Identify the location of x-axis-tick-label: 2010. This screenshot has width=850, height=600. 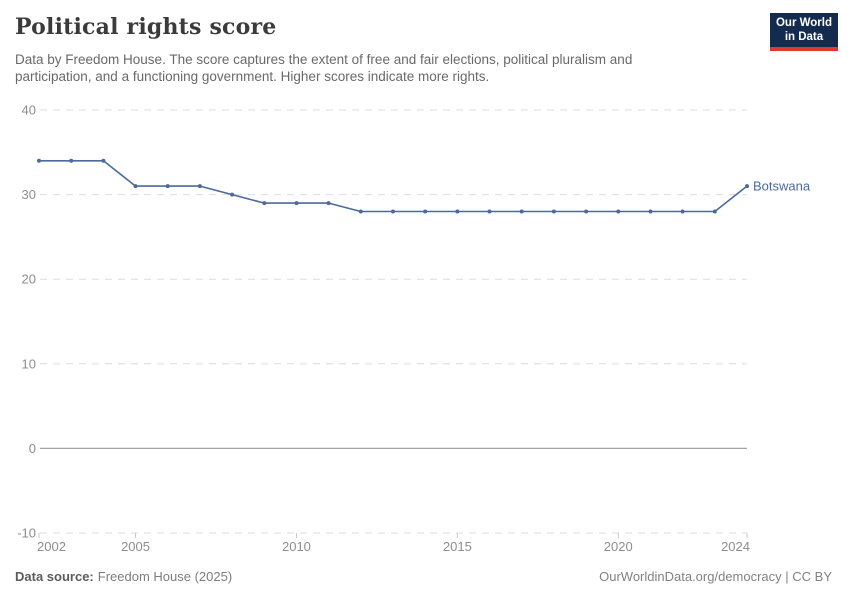
(296, 546).